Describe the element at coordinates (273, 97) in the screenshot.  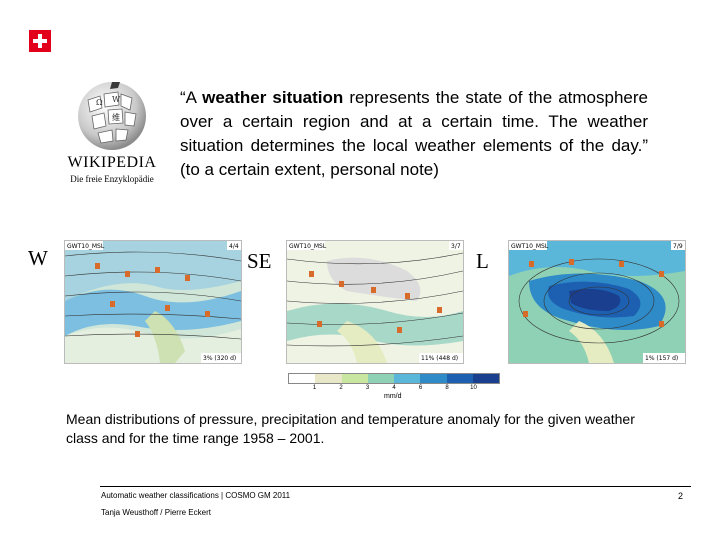
I see `quote-bold-term: weather situation` at that location.